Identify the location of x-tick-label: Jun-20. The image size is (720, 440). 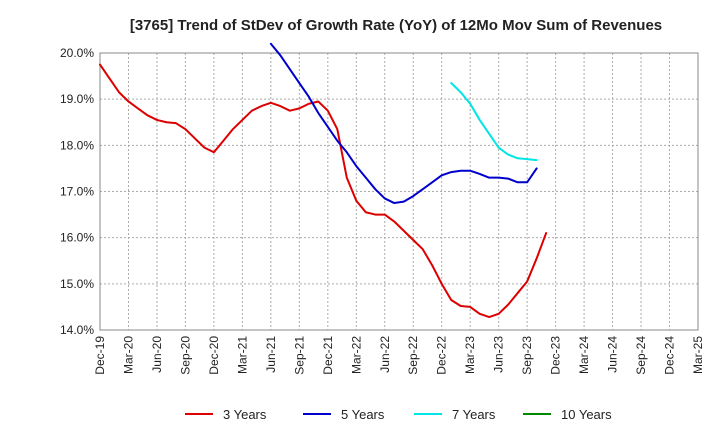
(157, 354).